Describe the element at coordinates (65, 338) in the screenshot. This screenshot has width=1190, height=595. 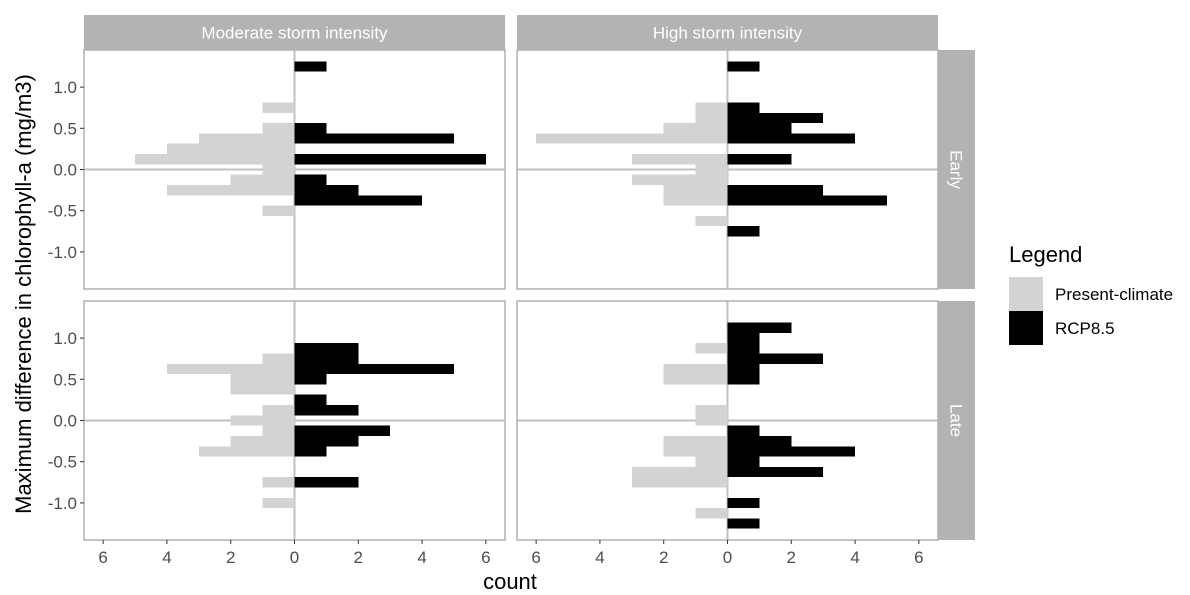
I see `y-tick-label-late-0: 1.0` at that location.